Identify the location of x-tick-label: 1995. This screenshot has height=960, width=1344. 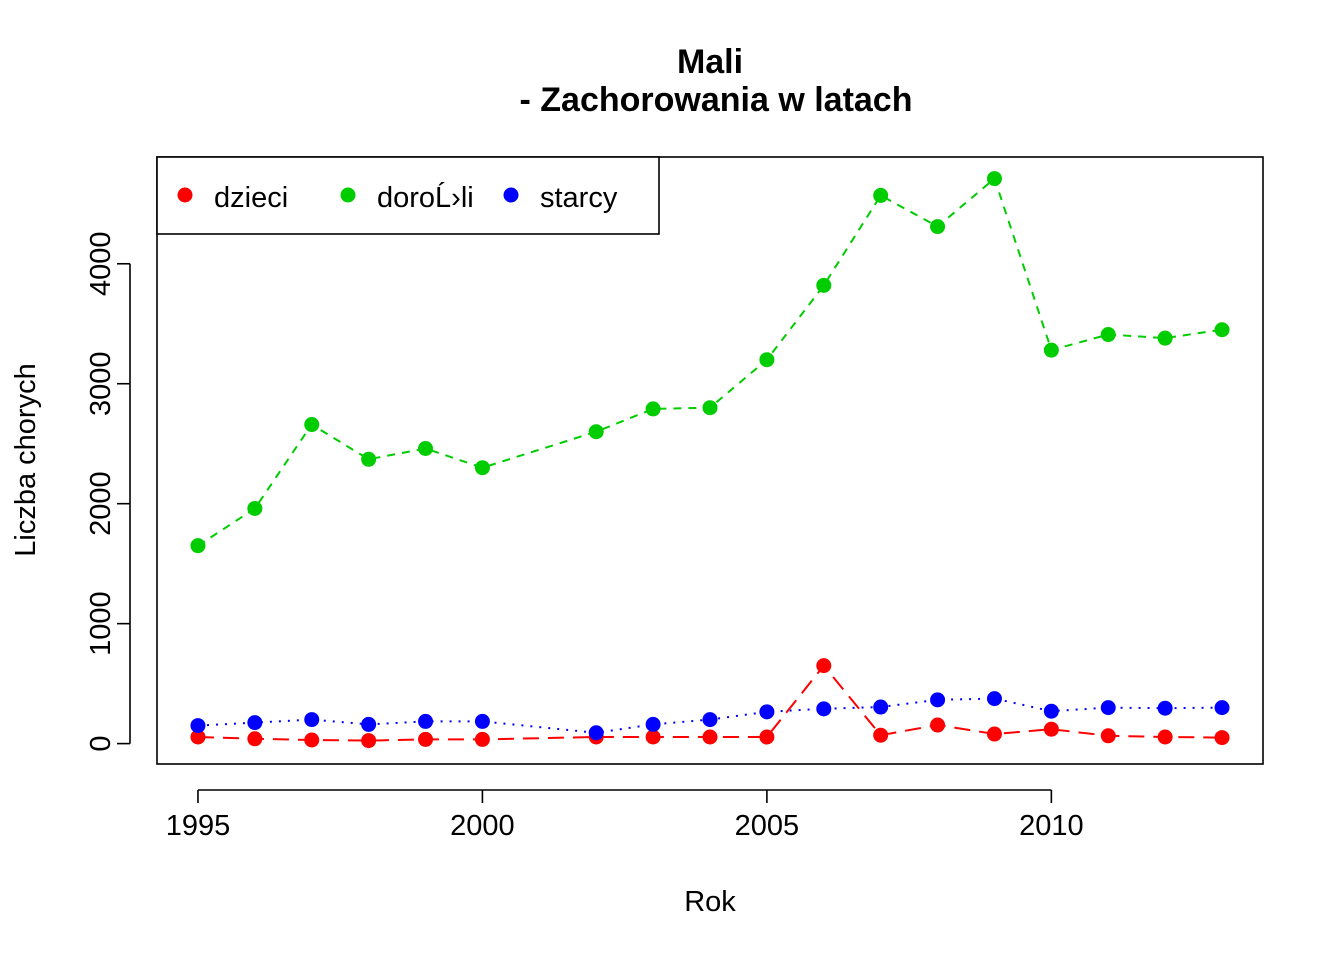
(198, 826).